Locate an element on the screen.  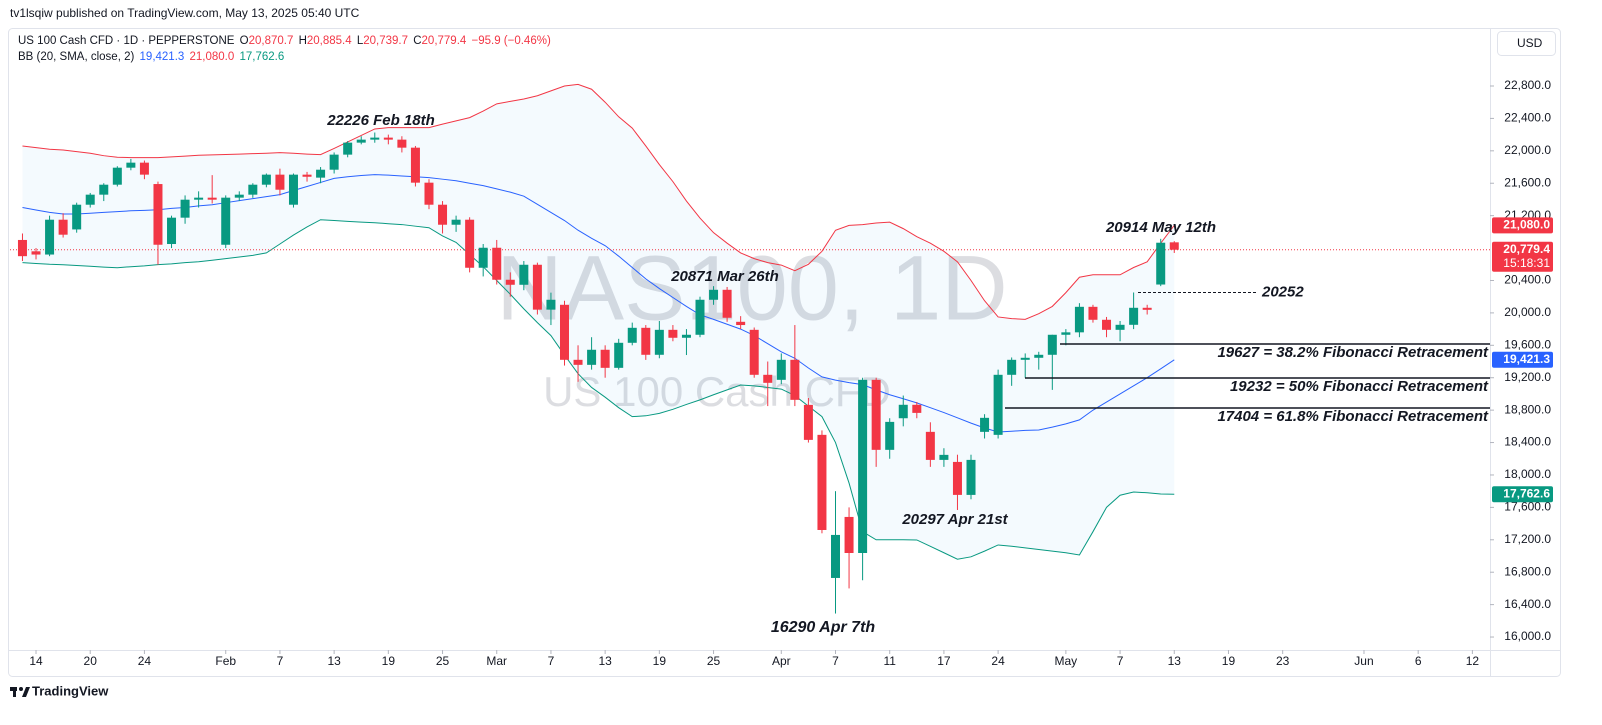
x-tick-label: 12 is located at coordinates (1473, 661).